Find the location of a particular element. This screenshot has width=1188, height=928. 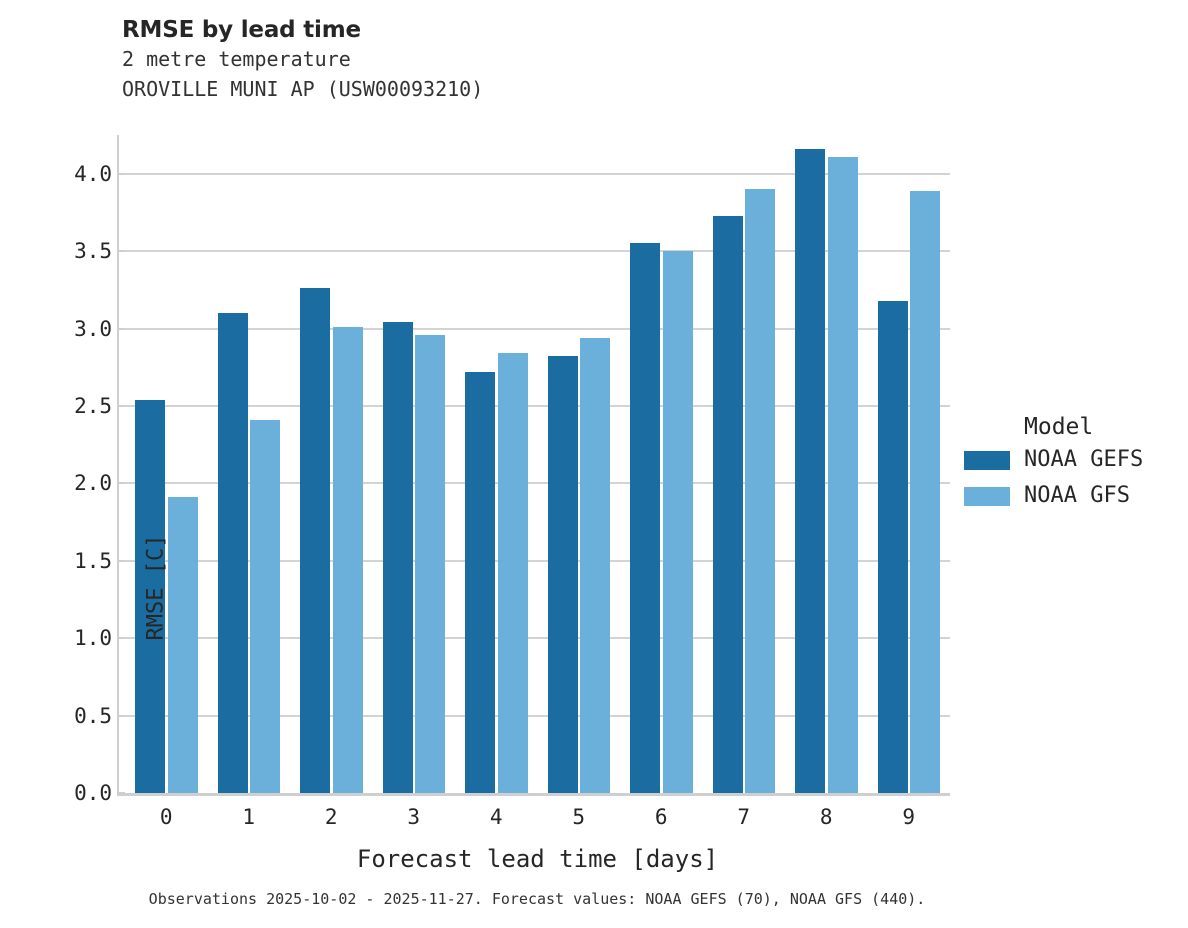

y-axis-tick-label: 2.5 is located at coordinates (93, 405).